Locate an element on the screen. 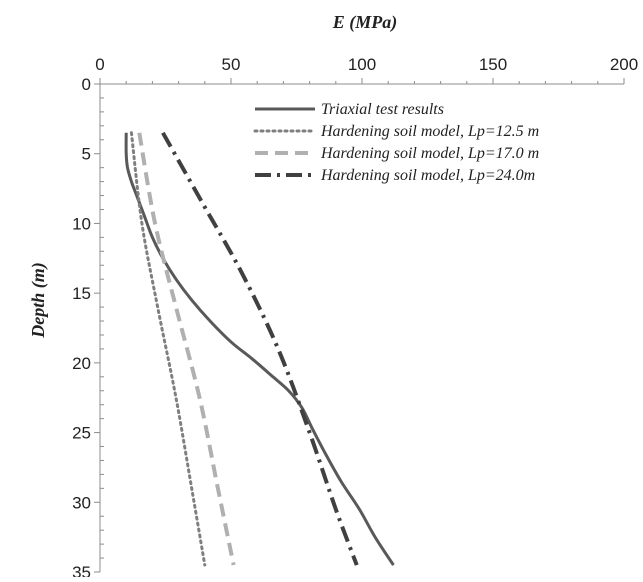  y-tick-label: 30 is located at coordinates (81, 502).